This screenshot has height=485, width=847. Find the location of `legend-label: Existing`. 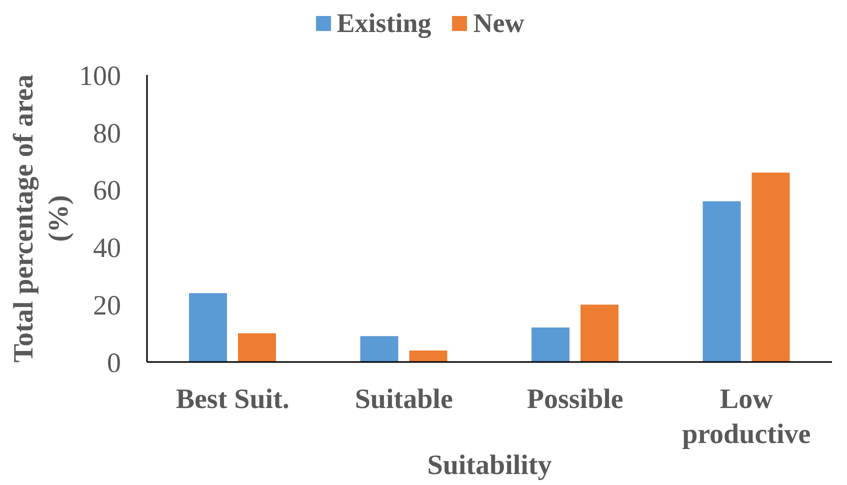

legend-label: Existing is located at coordinates (384, 23).